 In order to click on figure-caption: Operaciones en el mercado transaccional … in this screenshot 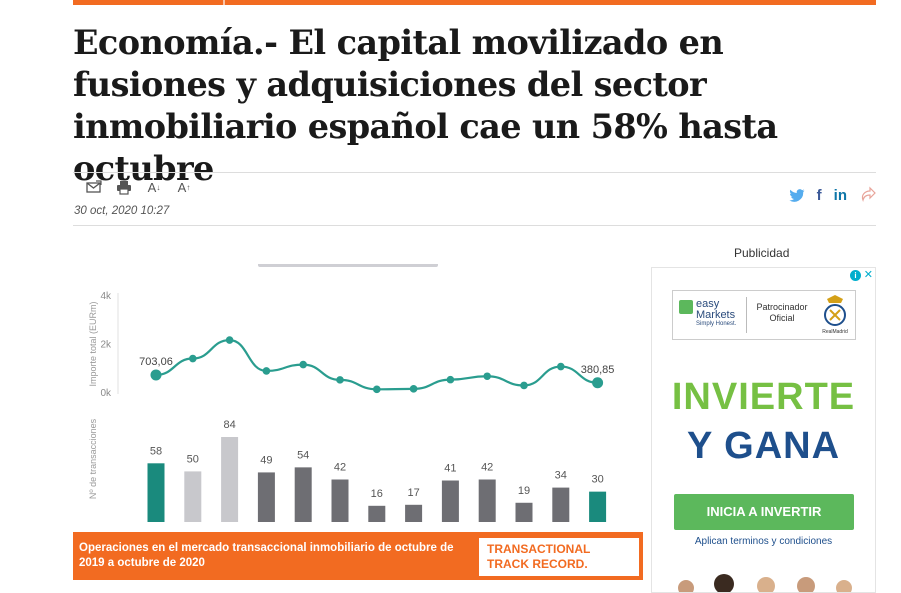, I will do `click(358, 556)`.